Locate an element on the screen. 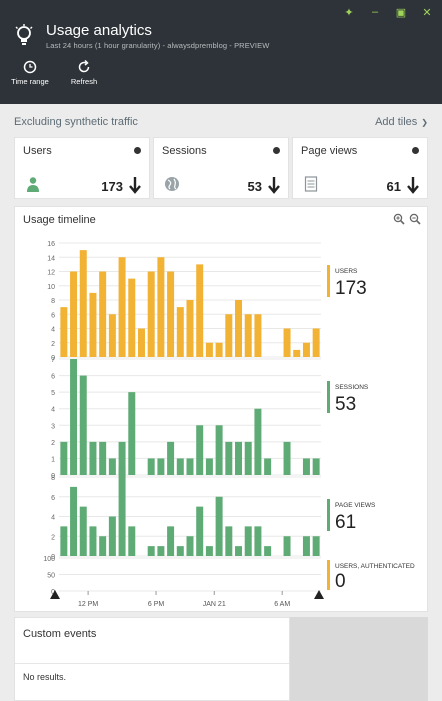  page-views-tile: Page views 61 is located at coordinates (360, 168).